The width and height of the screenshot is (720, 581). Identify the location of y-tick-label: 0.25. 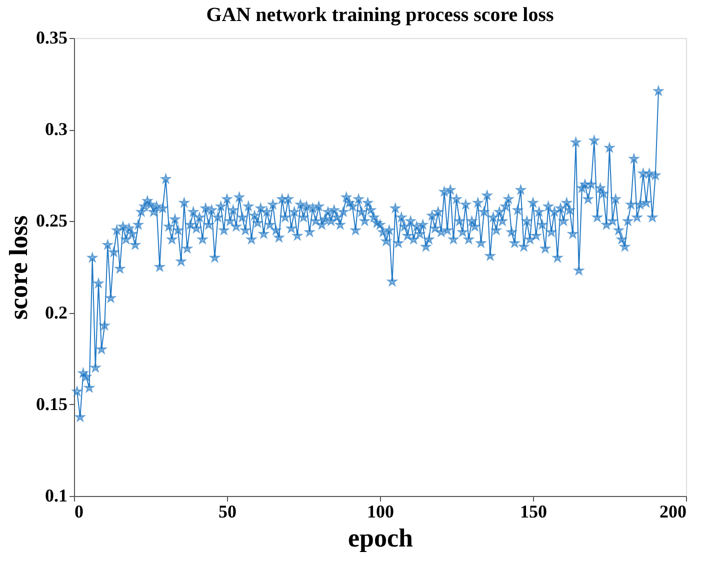
(52, 220).